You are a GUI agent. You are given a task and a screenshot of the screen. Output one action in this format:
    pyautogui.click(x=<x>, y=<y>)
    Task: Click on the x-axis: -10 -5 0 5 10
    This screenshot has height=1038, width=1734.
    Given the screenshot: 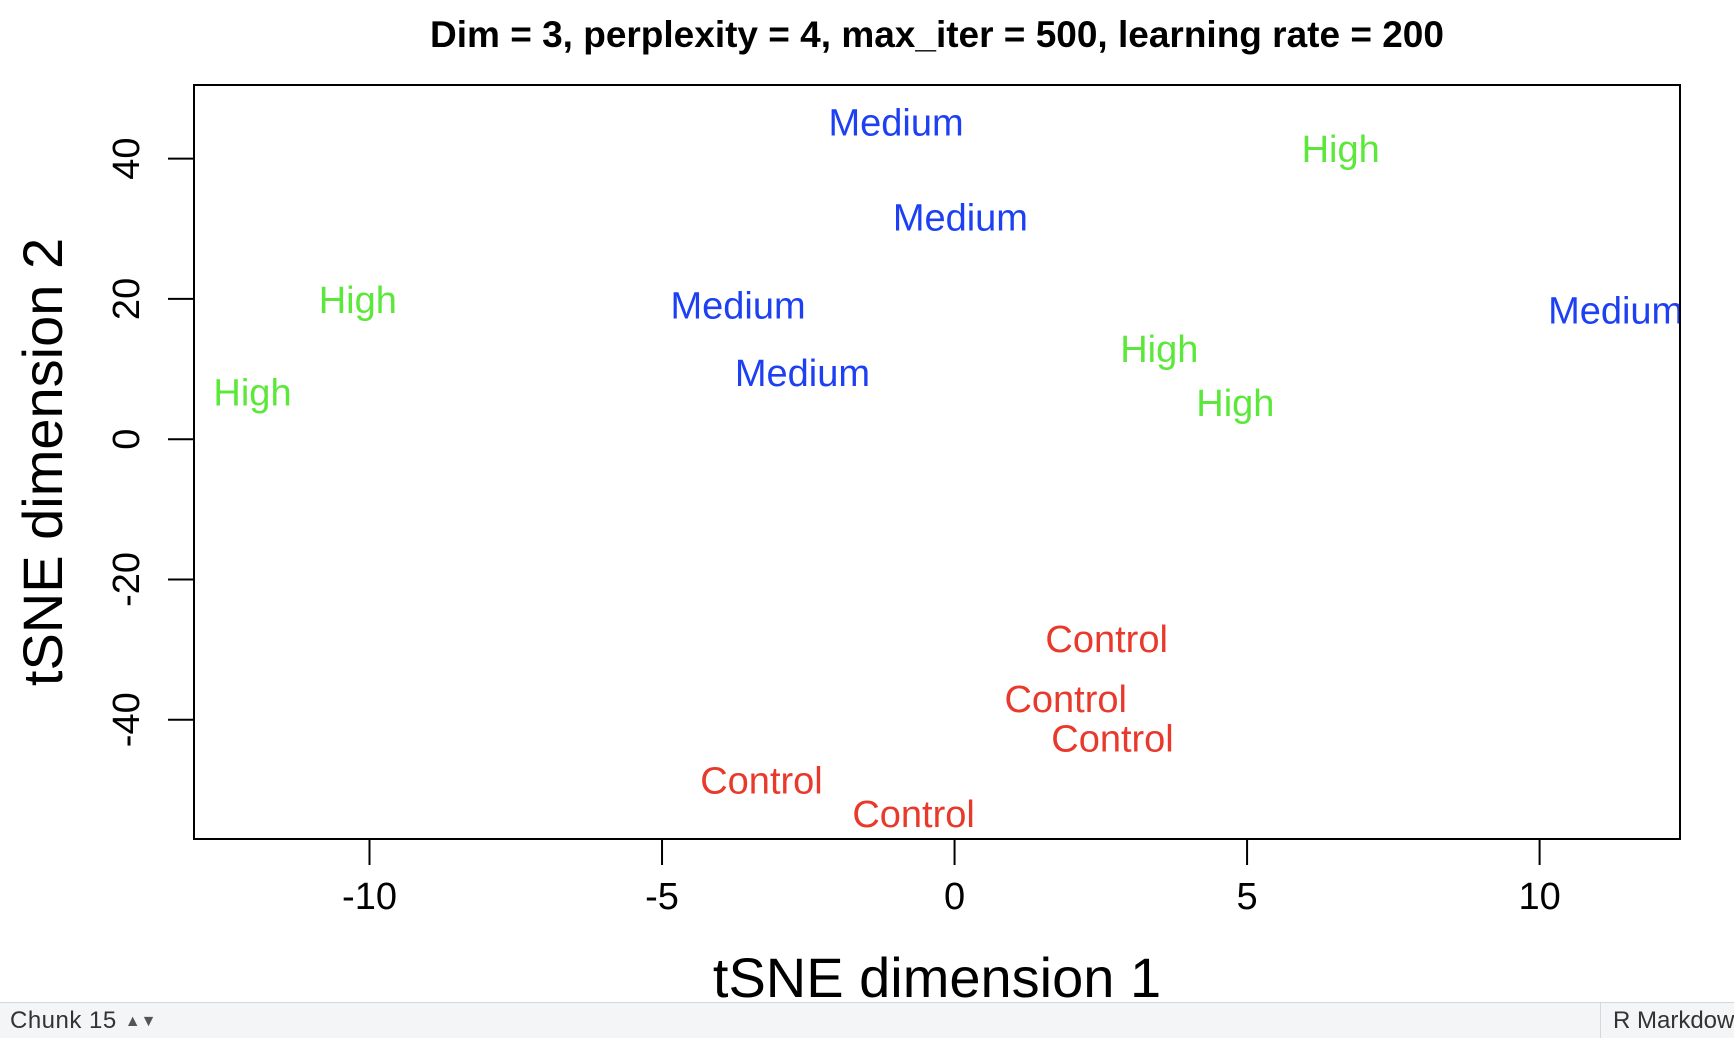 What is the action you would take?
    pyautogui.click(x=951, y=878)
    